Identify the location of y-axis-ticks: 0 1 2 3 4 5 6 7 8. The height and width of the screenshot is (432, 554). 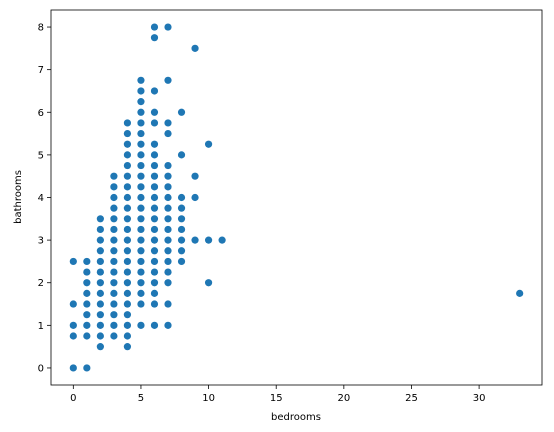
(44, 198).